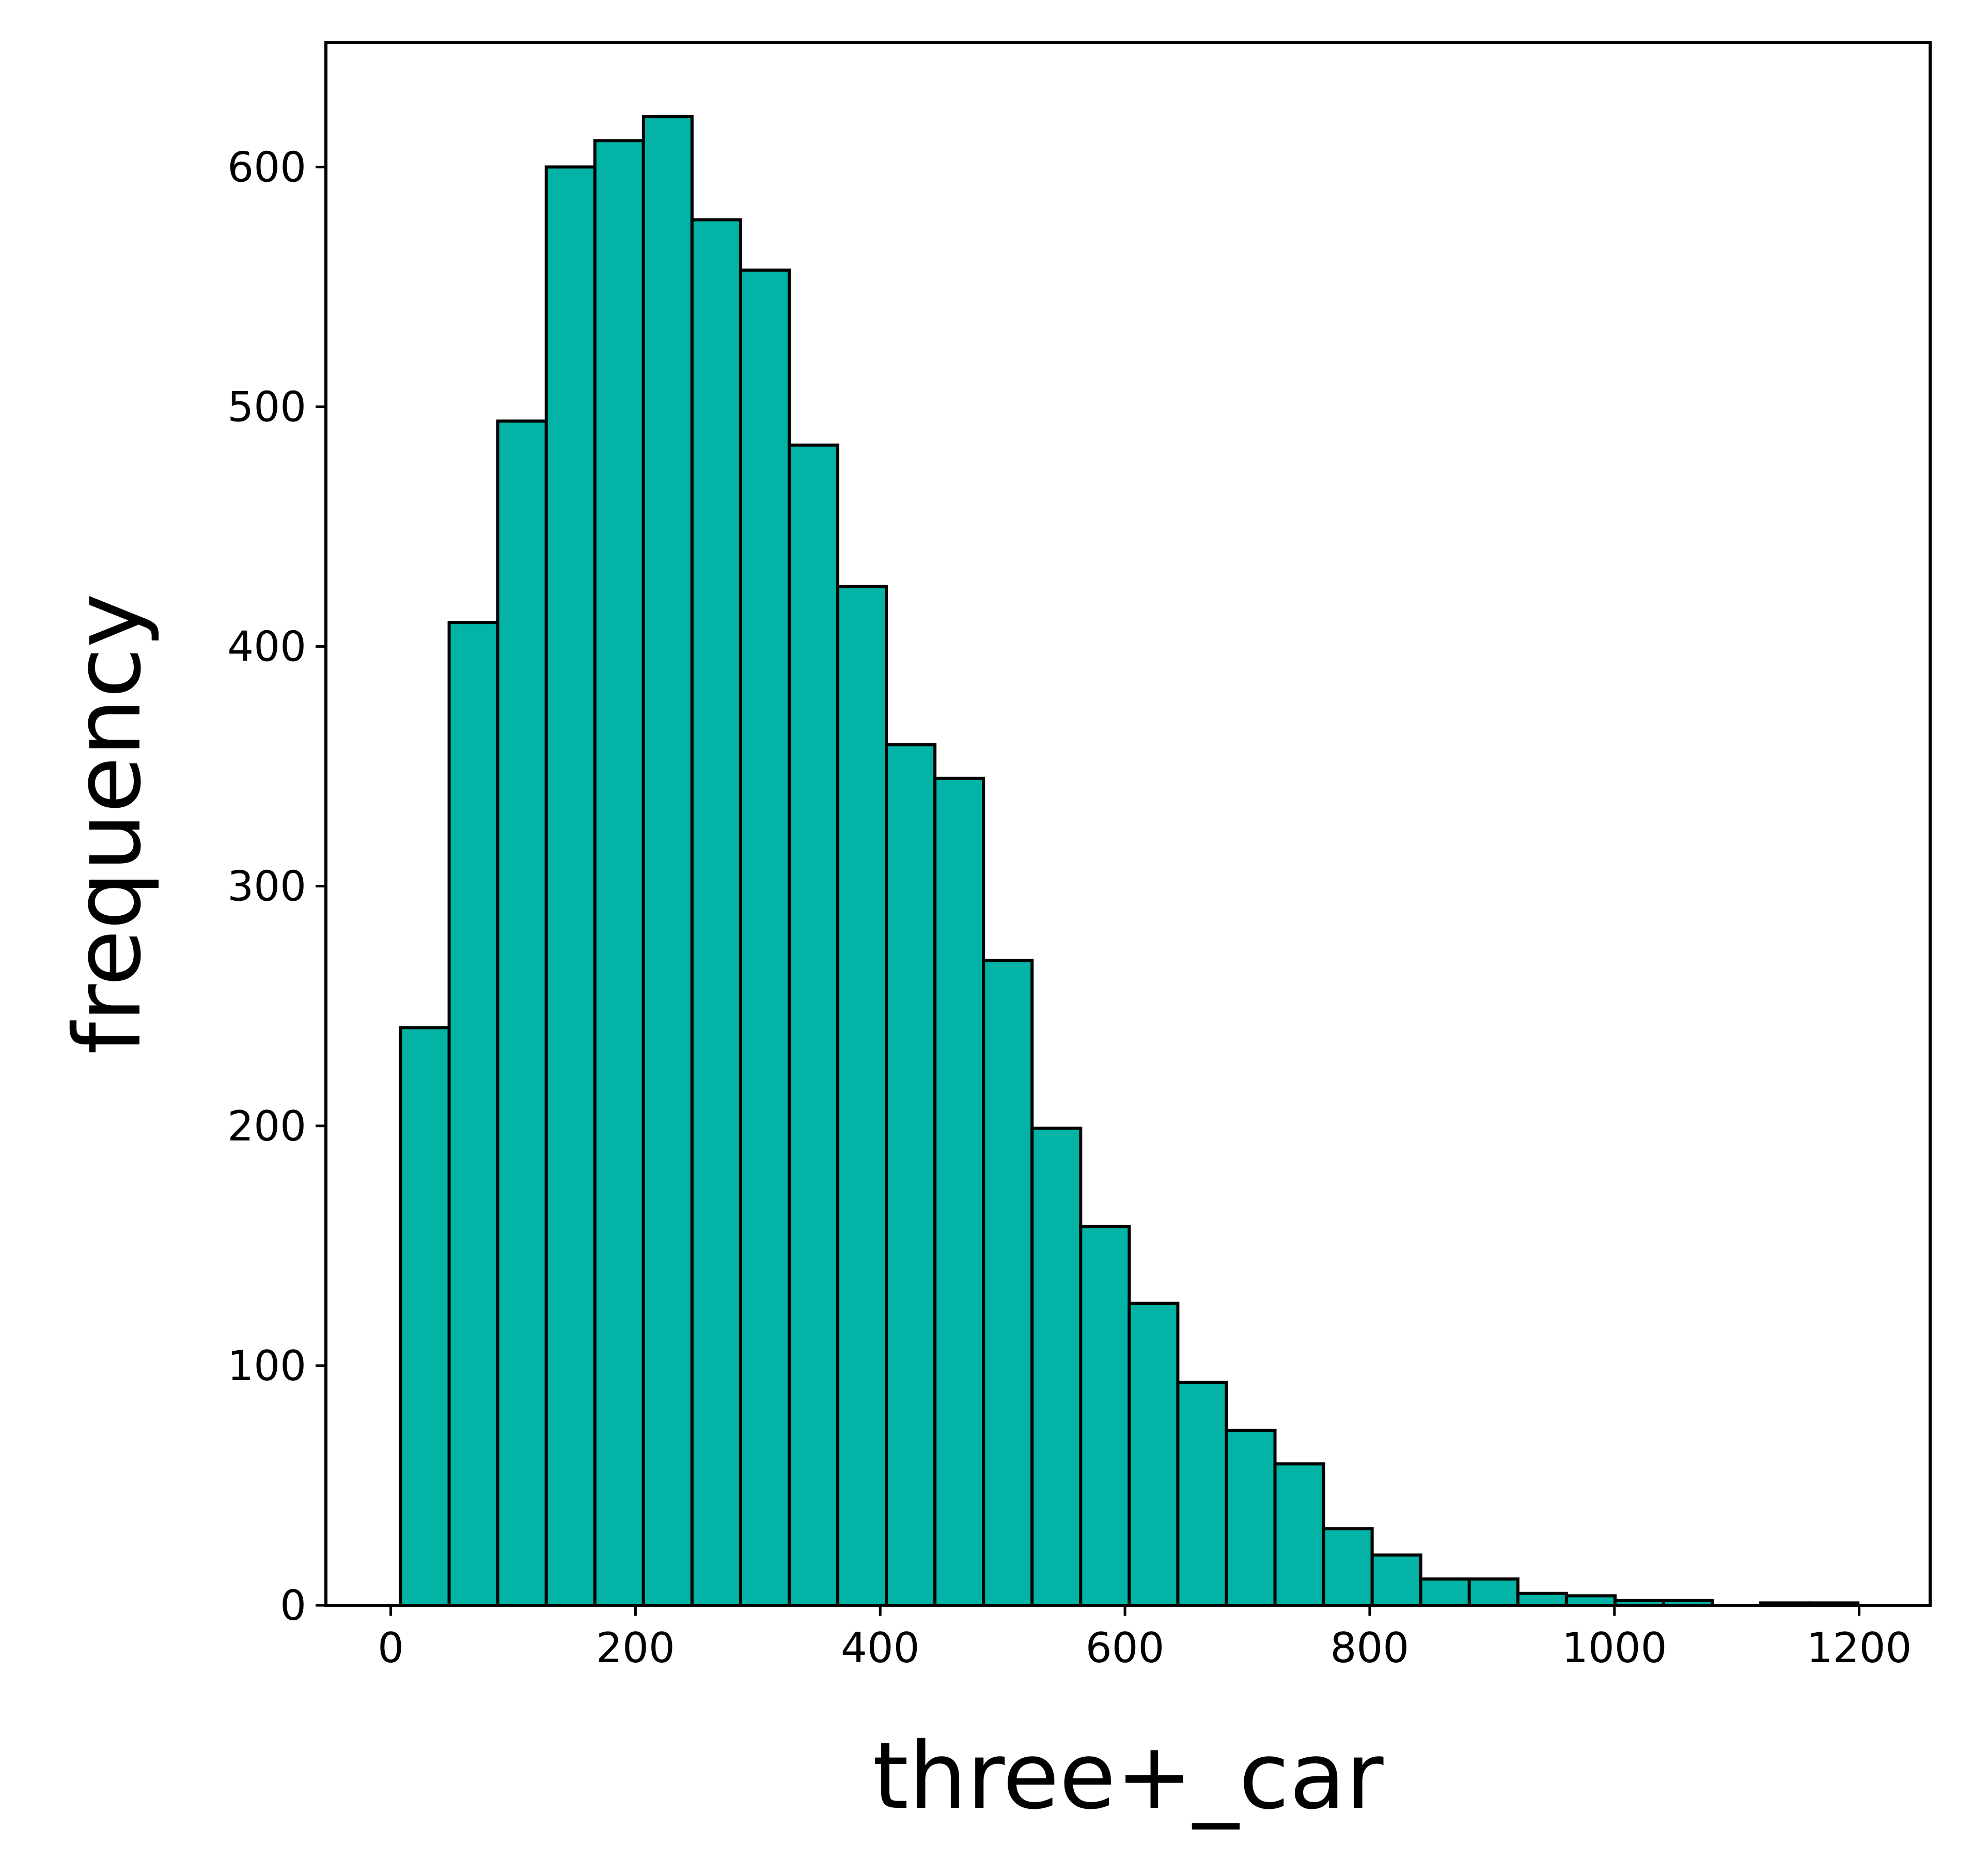 The width and height of the screenshot is (1973, 1876). What do you see at coordinates (1125, 1648) in the screenshot?
I see `x-tick-label-3: 600` at bounding box center [1125, 1648].